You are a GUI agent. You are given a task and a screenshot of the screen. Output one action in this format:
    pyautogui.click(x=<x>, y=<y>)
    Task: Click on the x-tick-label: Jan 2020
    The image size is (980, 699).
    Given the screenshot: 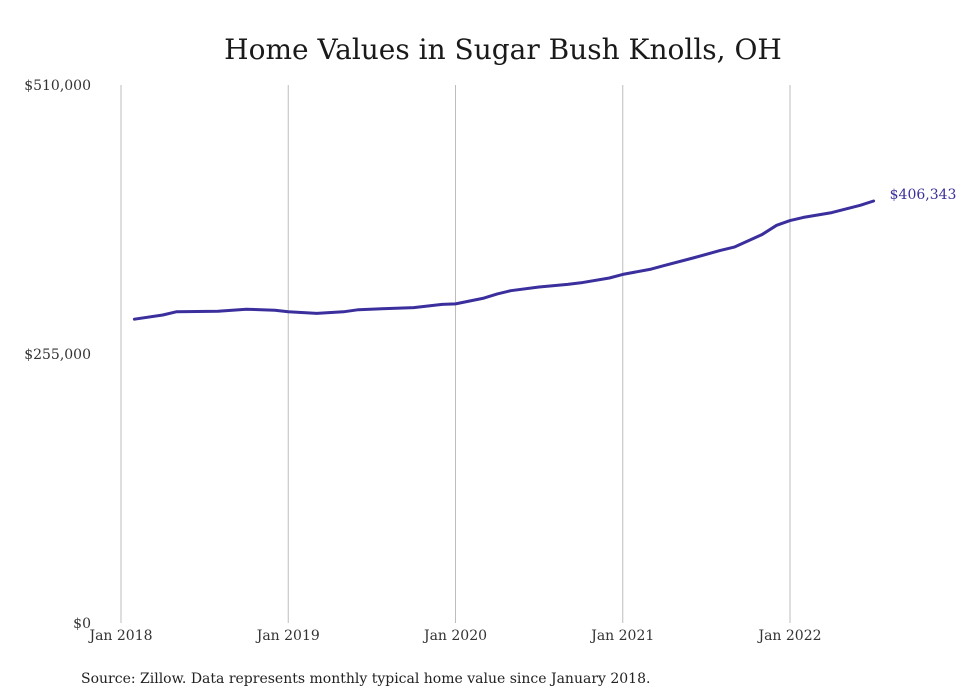 What is the action you would take?
    pyautogui.click(x=454, y=636)
    